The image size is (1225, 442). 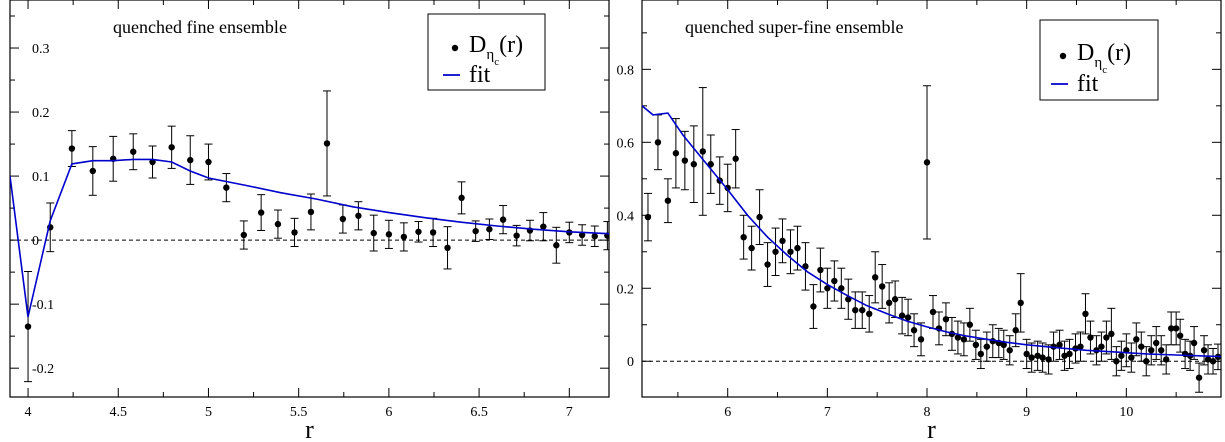 What do you see at coordinates (119, 412) in the screenshot?
I see `x-tick-label: 4.5` at bounding box center [119, 412].